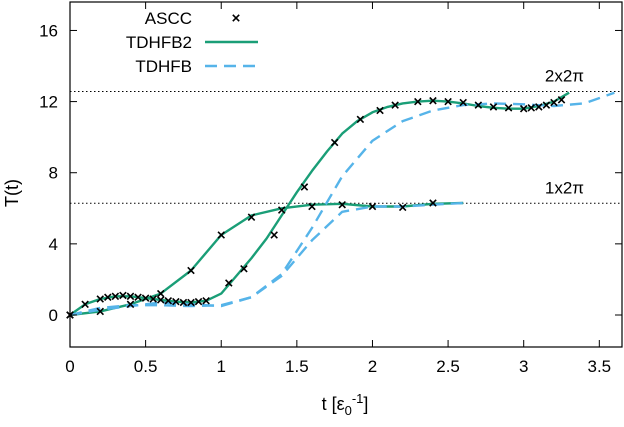  I want to click on x-tick-label-5: 2.5, so click(448, 366).